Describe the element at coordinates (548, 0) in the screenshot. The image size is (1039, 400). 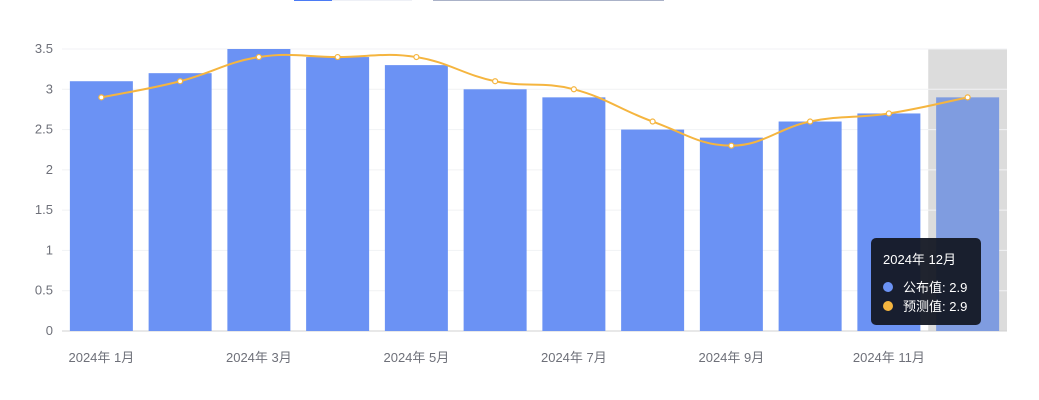
I see `legend-scroll-bar` at that location.